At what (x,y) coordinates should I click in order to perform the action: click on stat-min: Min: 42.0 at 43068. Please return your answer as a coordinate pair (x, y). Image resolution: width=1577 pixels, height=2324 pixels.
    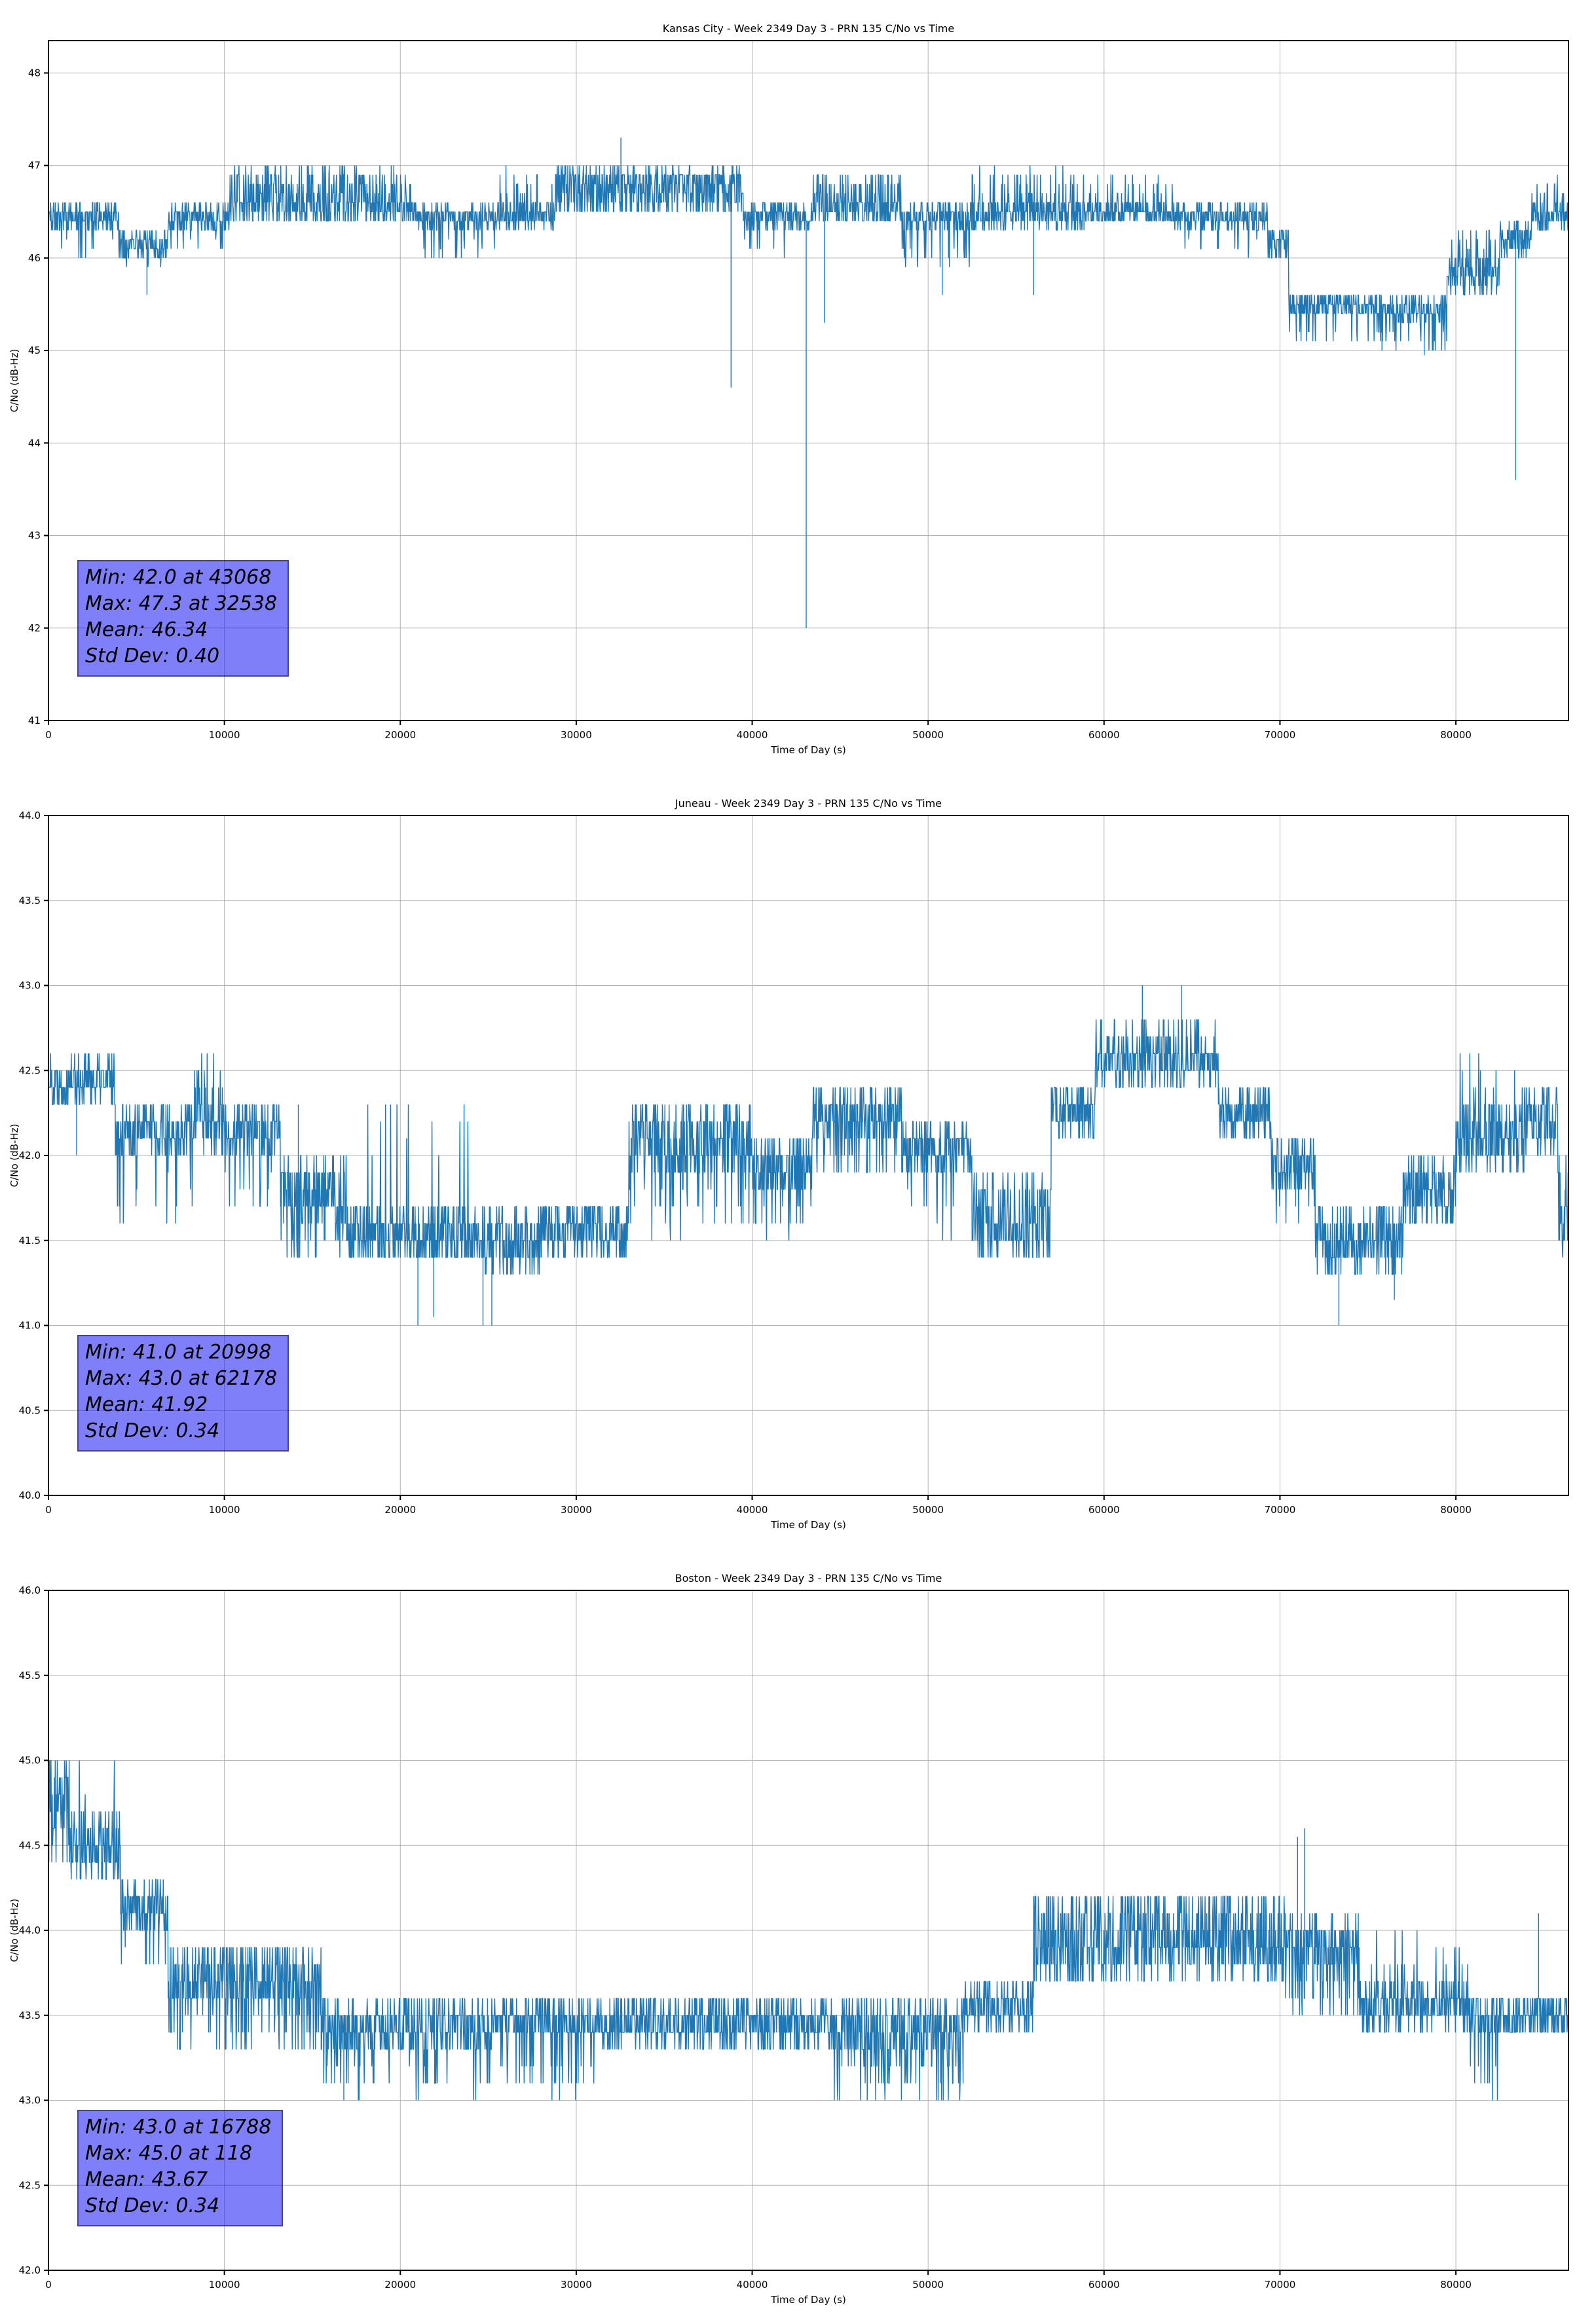
    Looking at the image, I should click on (178, 577).